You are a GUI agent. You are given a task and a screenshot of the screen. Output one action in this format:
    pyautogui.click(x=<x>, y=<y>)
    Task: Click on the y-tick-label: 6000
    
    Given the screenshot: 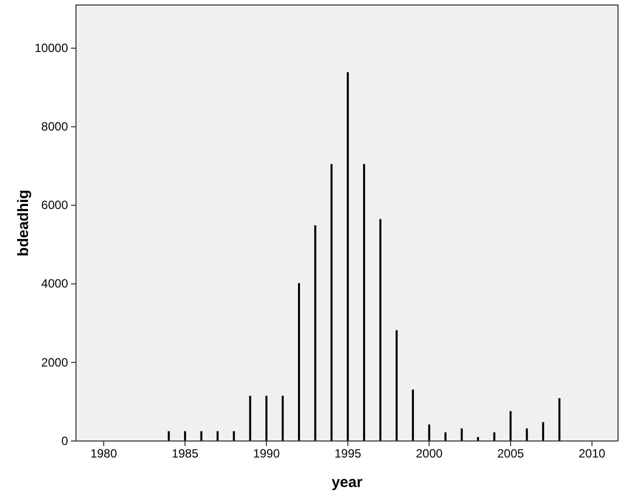 What is the action you would take?
    pyautogui.click(x=54, y=205)
    